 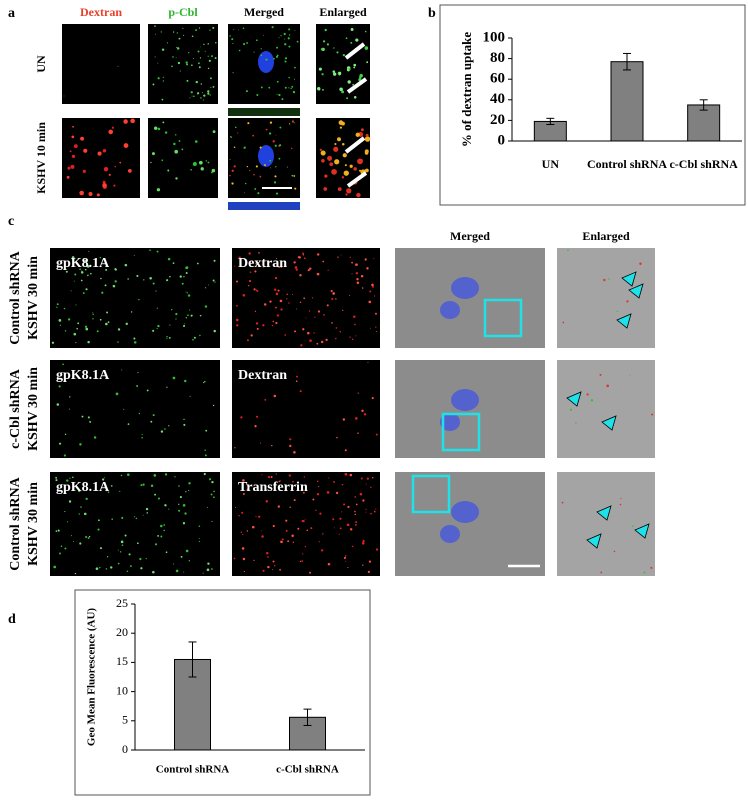 What do you see at coordinates (461, 432) in the screenshot?
I see `roi-box` at bounding box center [461, 432].